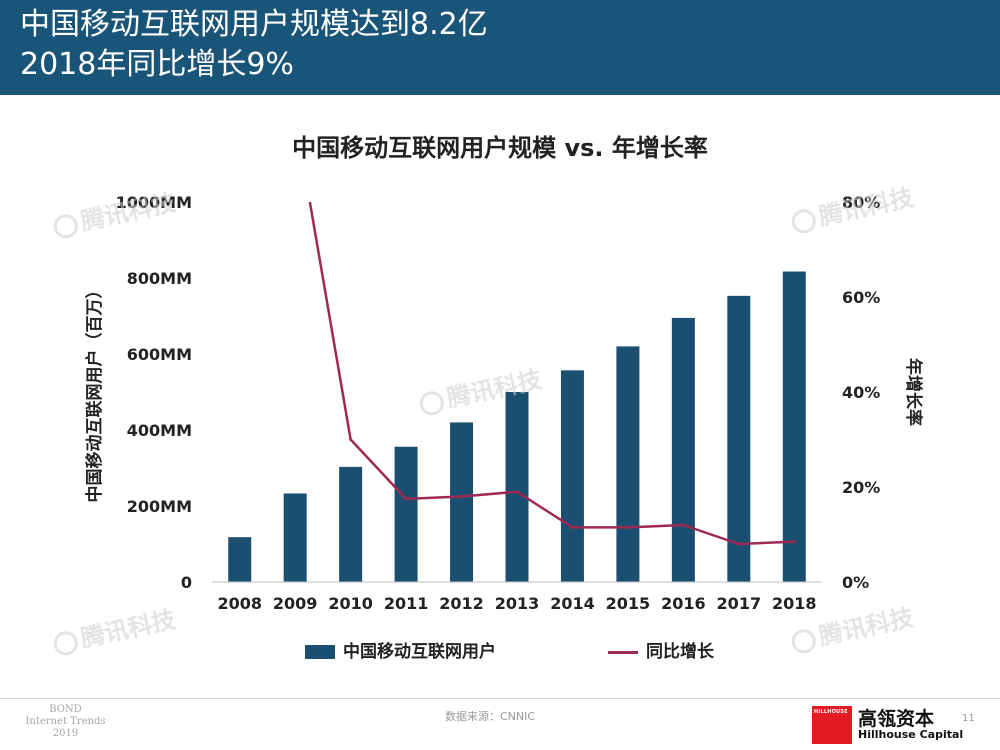 This screenshot has width=1000, height=750. What do you see at coordinates (65, 721) in the screenshot?
I see `bond-logo: BOND Internet Trends 2019` at bounding box center [65, 721].